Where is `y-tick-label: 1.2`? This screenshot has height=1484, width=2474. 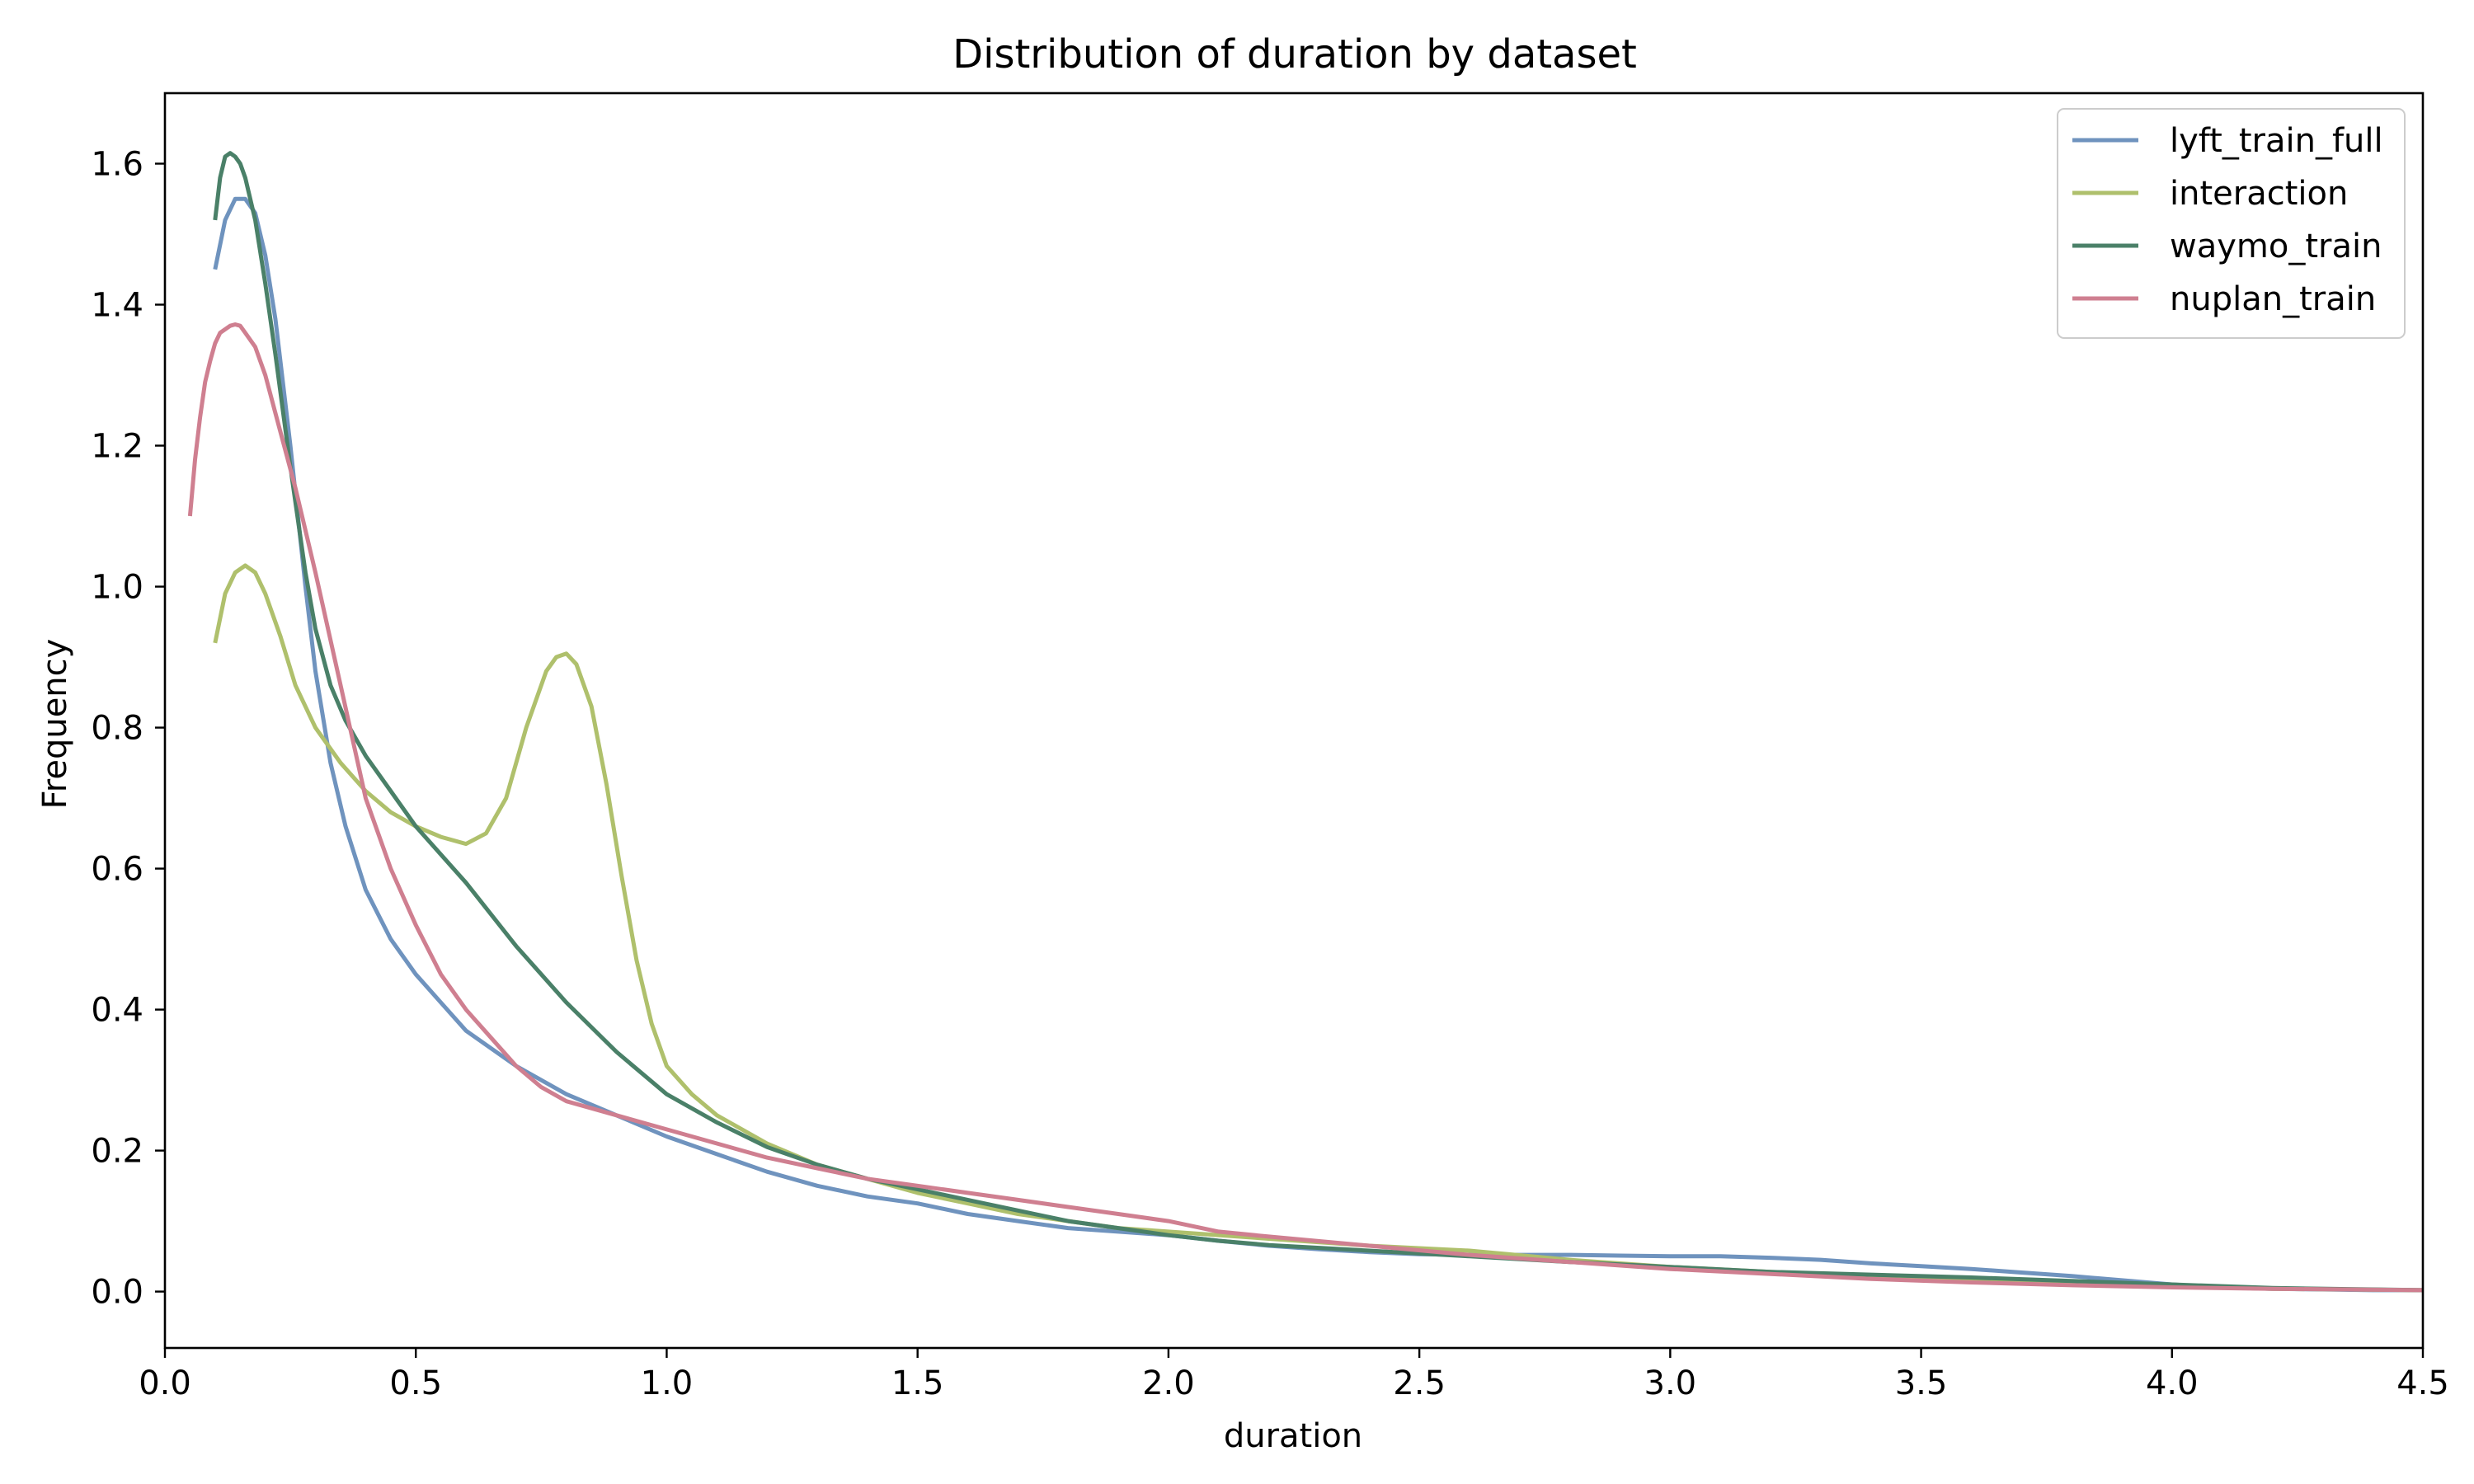
y-tick-label: 1.2 is located at coordinates (117, 447).